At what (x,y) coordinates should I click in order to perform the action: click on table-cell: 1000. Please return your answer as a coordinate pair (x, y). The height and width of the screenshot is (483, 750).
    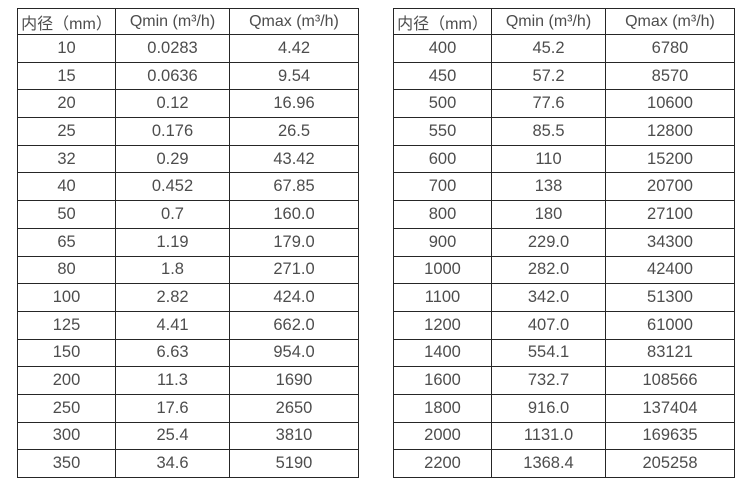
    Looking at the image, I should click on (442, 270).